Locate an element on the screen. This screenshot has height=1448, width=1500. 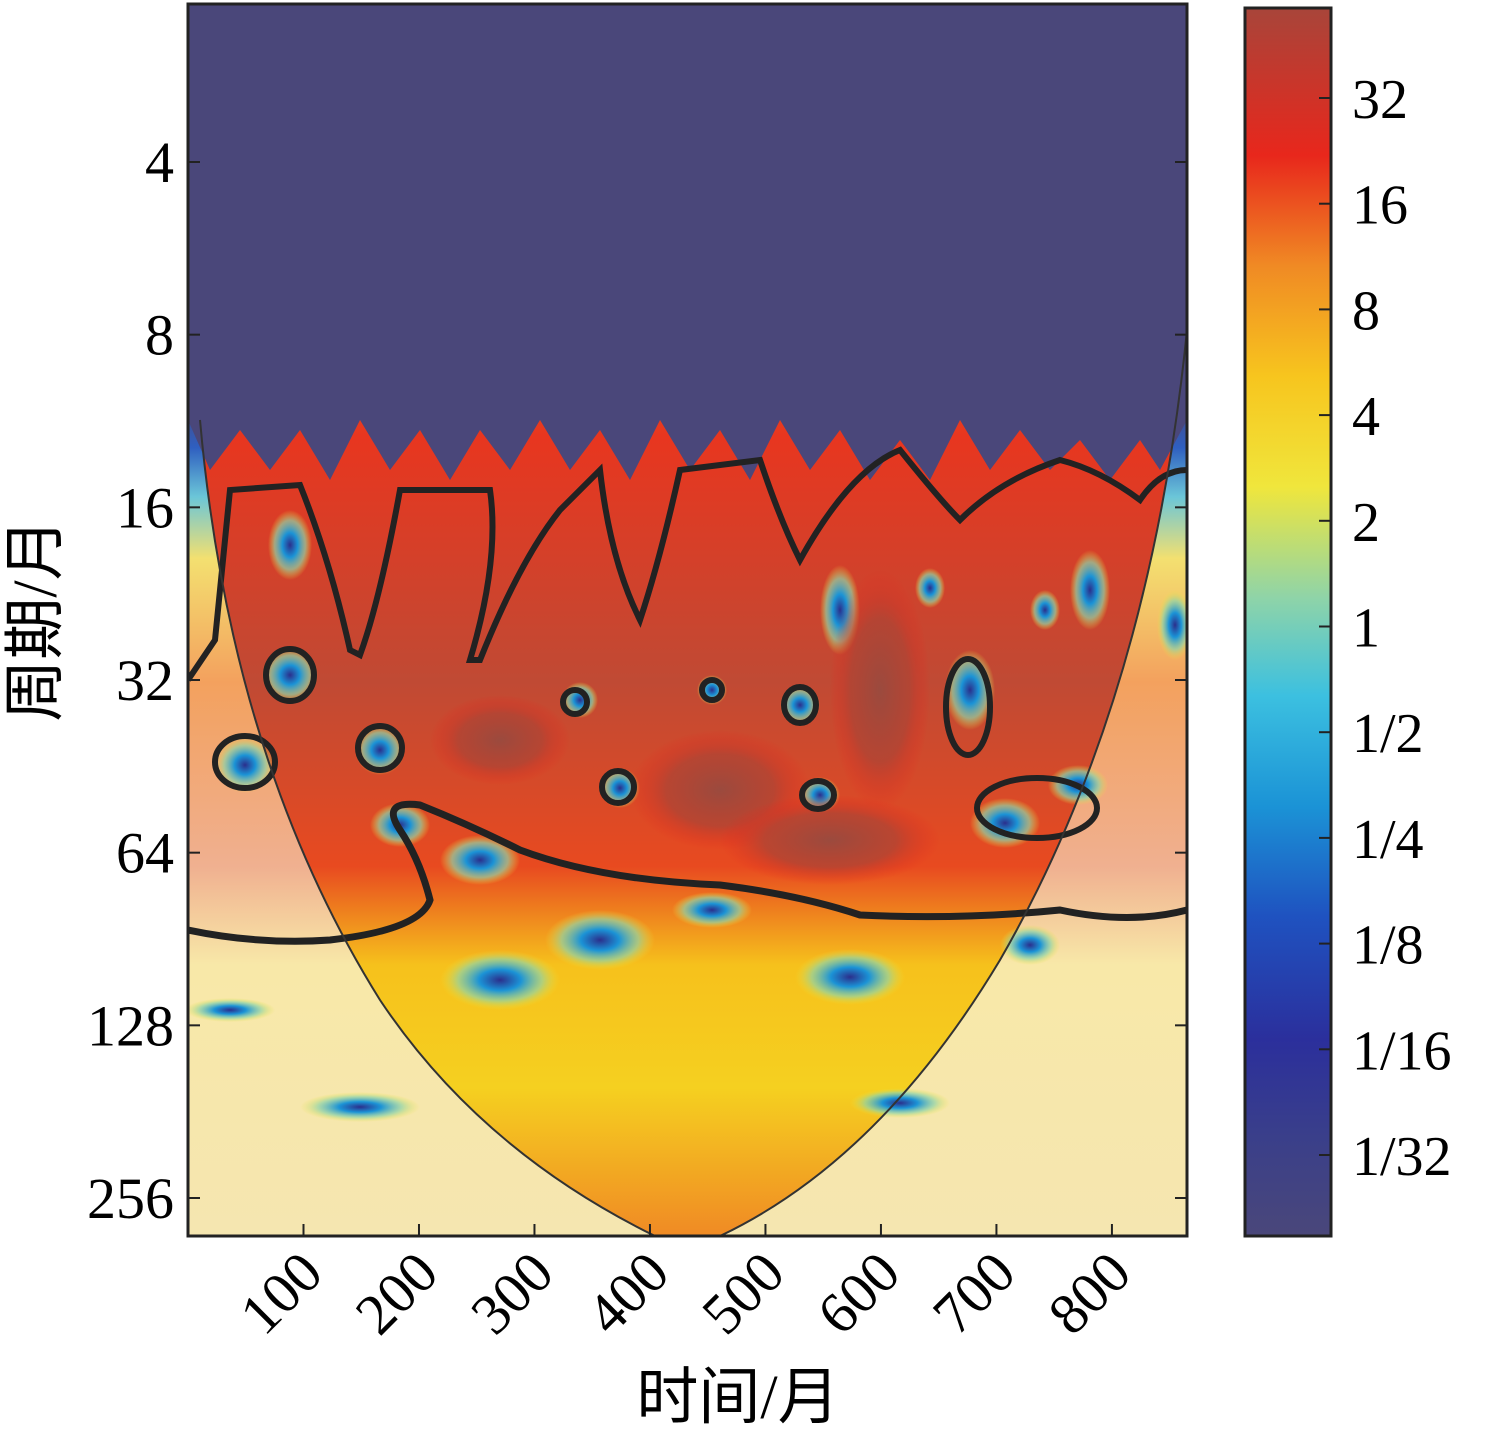
x-tick-label: 100 is located at coordinates (280, 1292).